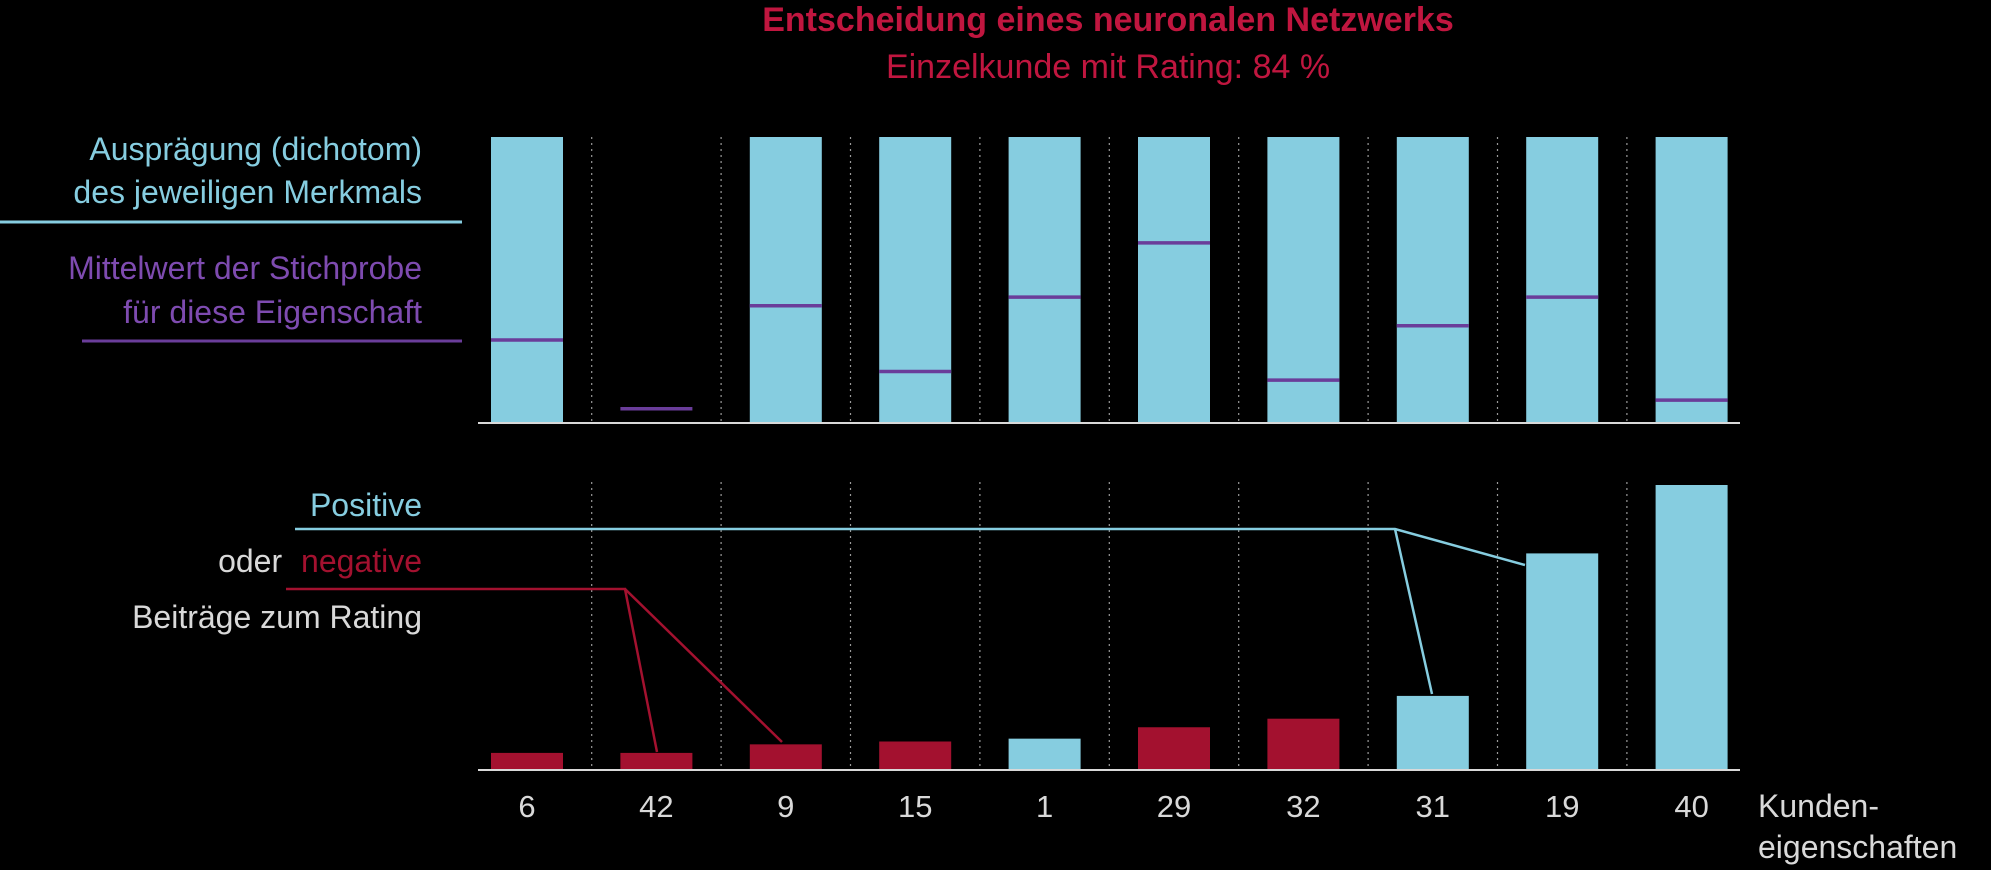 The height and width of the screenshot is (870, 1991). Describe the element at coordinates (1109, 326) in the screenshot. I see `top-panel-mean-lines` at that location.